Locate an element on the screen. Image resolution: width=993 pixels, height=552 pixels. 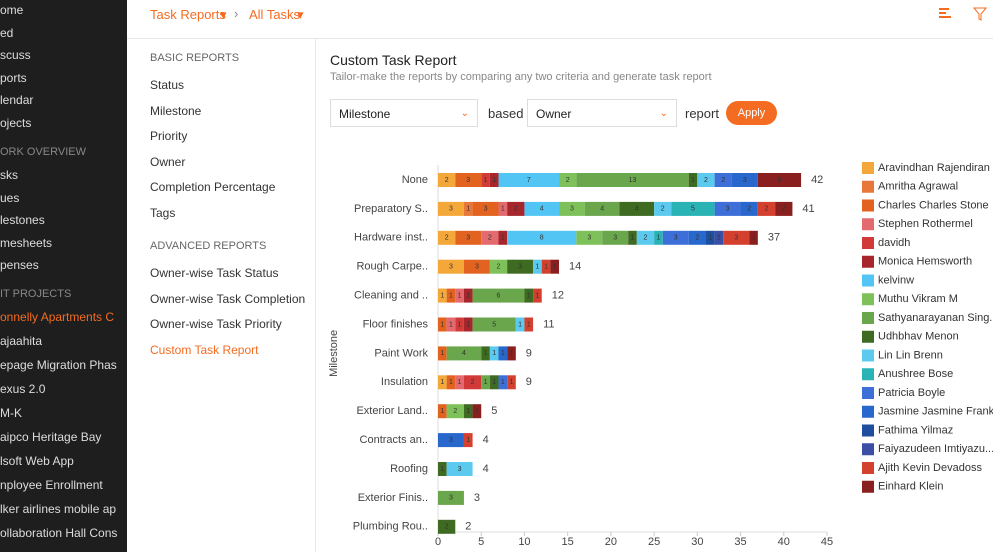
segment-label: 5 is located at coordinates (780, 180).